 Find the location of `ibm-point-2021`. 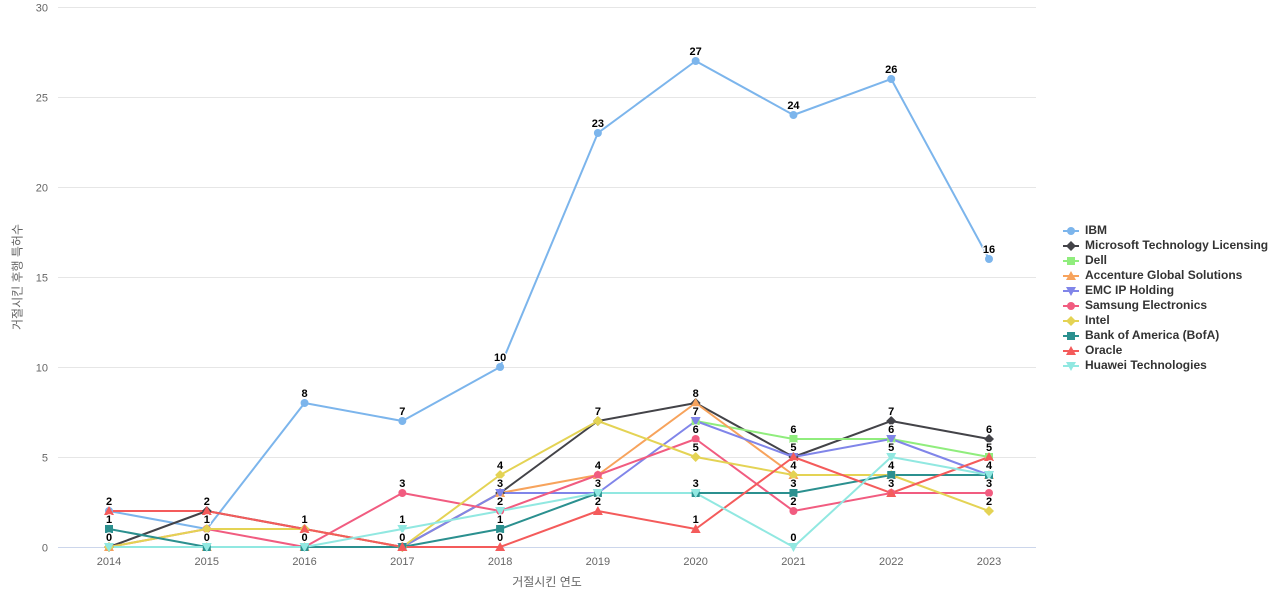

ibm-point-2021 is located at coordinates (793, 115).